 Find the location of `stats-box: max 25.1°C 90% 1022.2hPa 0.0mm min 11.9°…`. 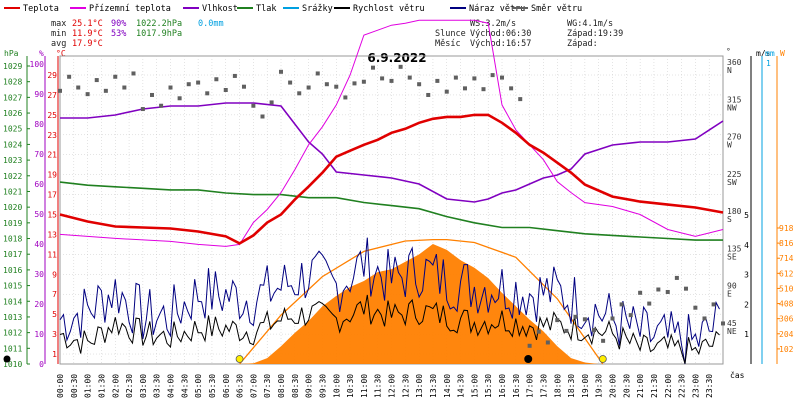

stats-box: max 25.1°C 90% 1022.2hPa 0.0mm min 11.9°… is located at coordinates (137, 34).